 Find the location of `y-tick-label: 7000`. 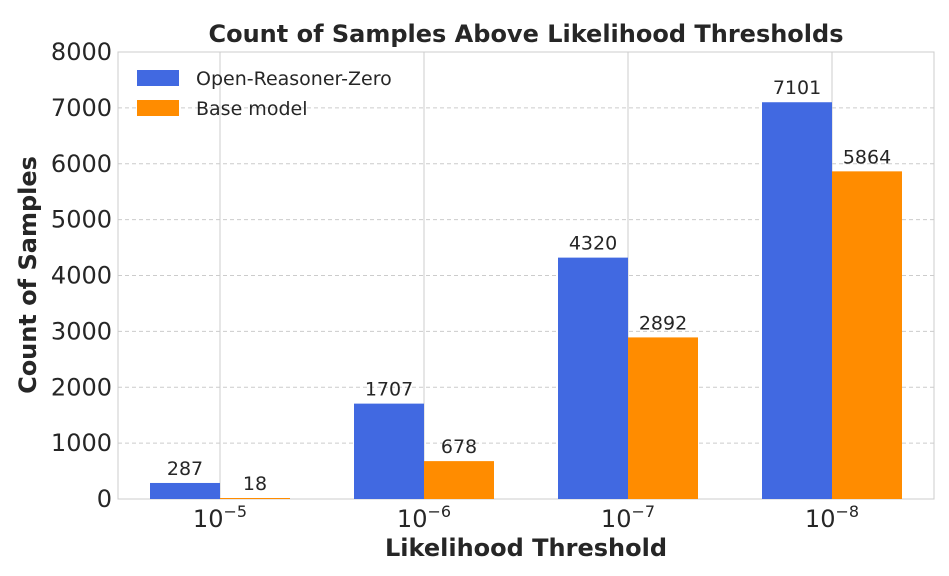

y-tick-label: 7000 is located at coordinates (81, 108).